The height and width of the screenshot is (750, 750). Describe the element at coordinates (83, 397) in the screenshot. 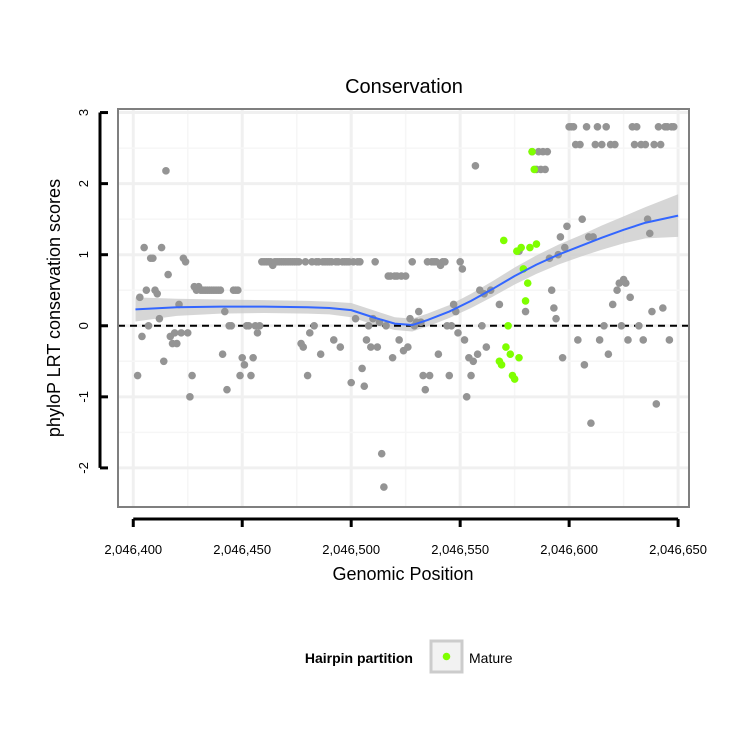

I see `y-tick-label: -1` at that location.